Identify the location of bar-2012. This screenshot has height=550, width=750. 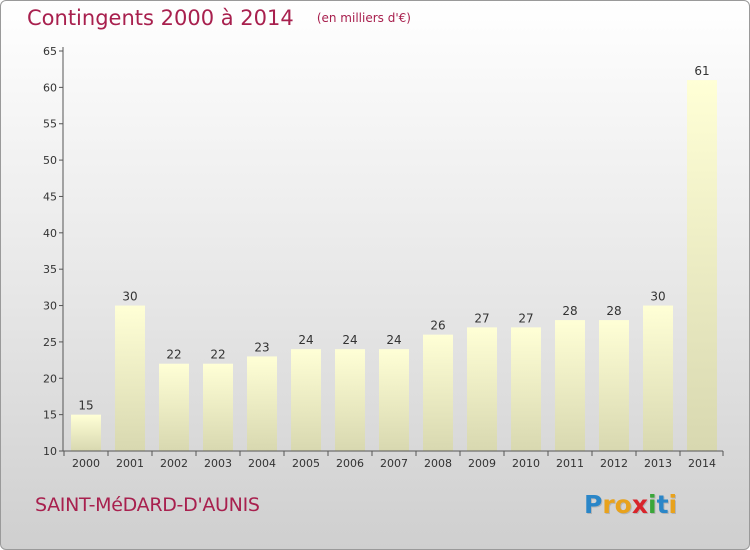
(614, 385).